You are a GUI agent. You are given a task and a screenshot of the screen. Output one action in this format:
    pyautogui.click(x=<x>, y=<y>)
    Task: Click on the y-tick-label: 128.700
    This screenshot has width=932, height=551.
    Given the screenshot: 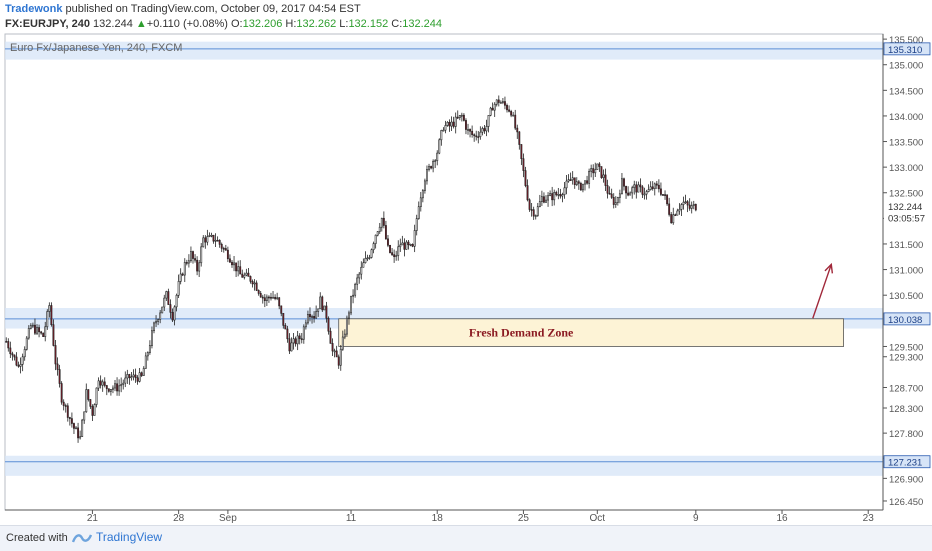 What is the action you would take?
    pyautogui.click(x=906, y=388)
    